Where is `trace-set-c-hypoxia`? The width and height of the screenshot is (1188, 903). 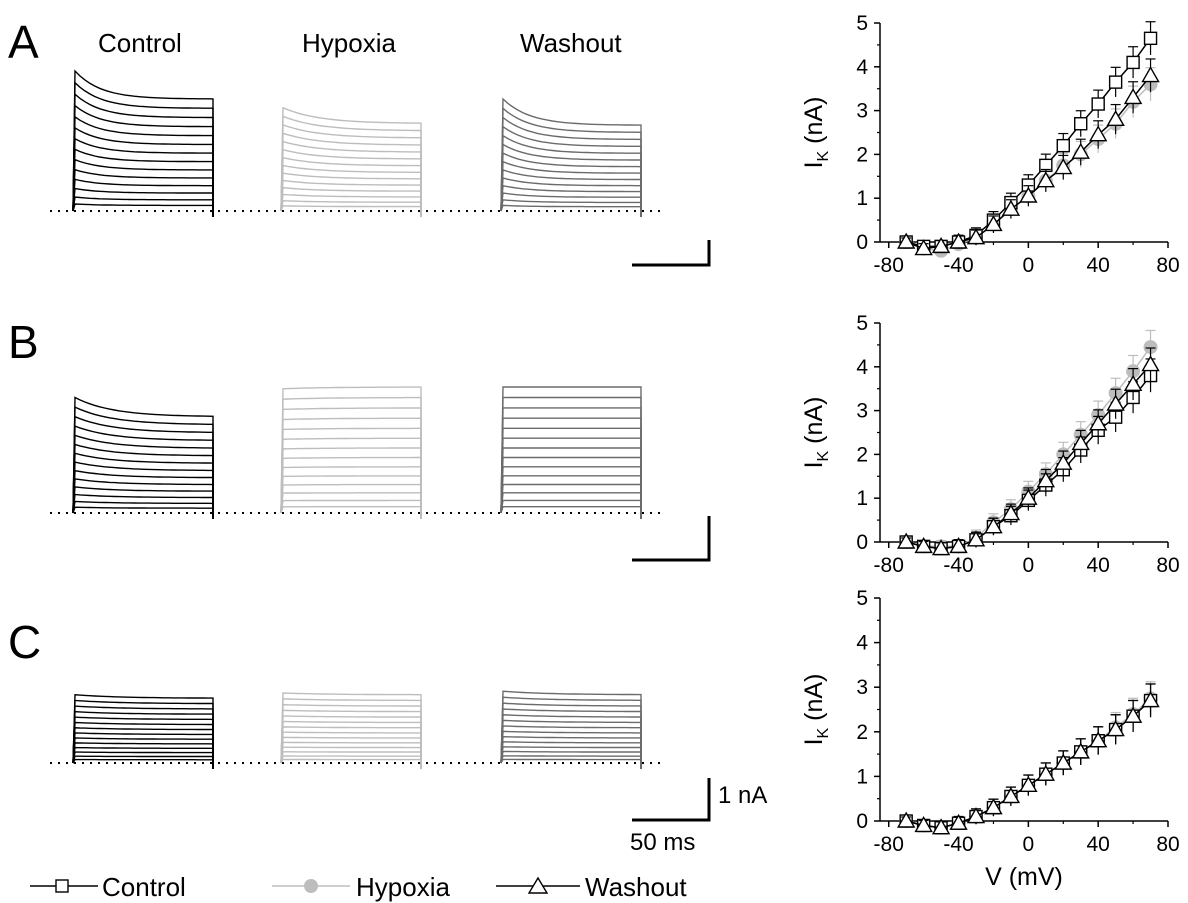 trace-set-c-hypoxia is located at coordinates (351, 730).